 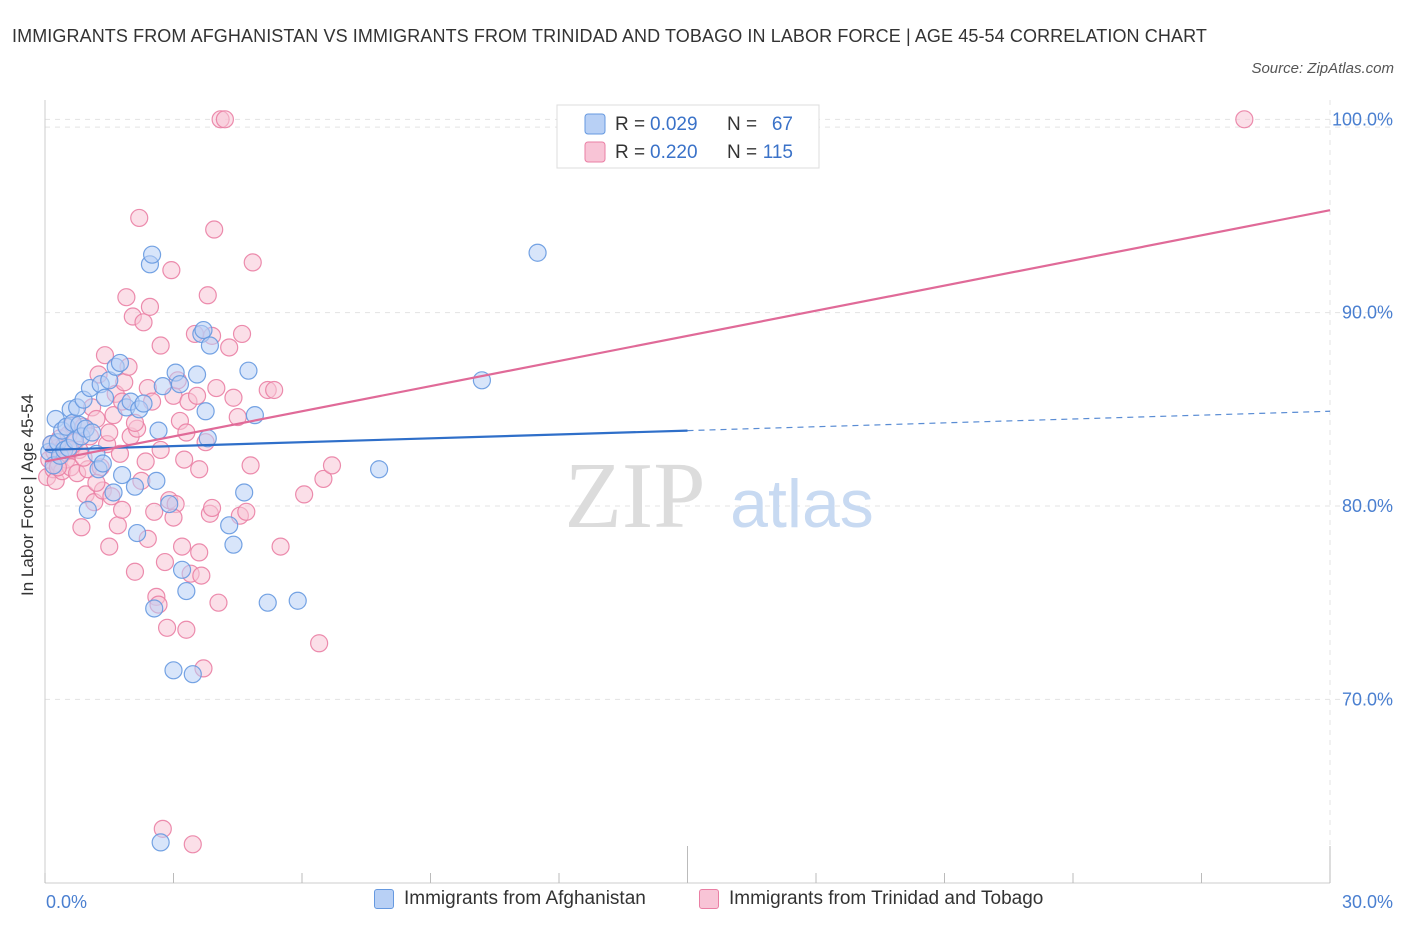 I want to click on y-tick-label: 100.0%, so click(x=1362, y=119).